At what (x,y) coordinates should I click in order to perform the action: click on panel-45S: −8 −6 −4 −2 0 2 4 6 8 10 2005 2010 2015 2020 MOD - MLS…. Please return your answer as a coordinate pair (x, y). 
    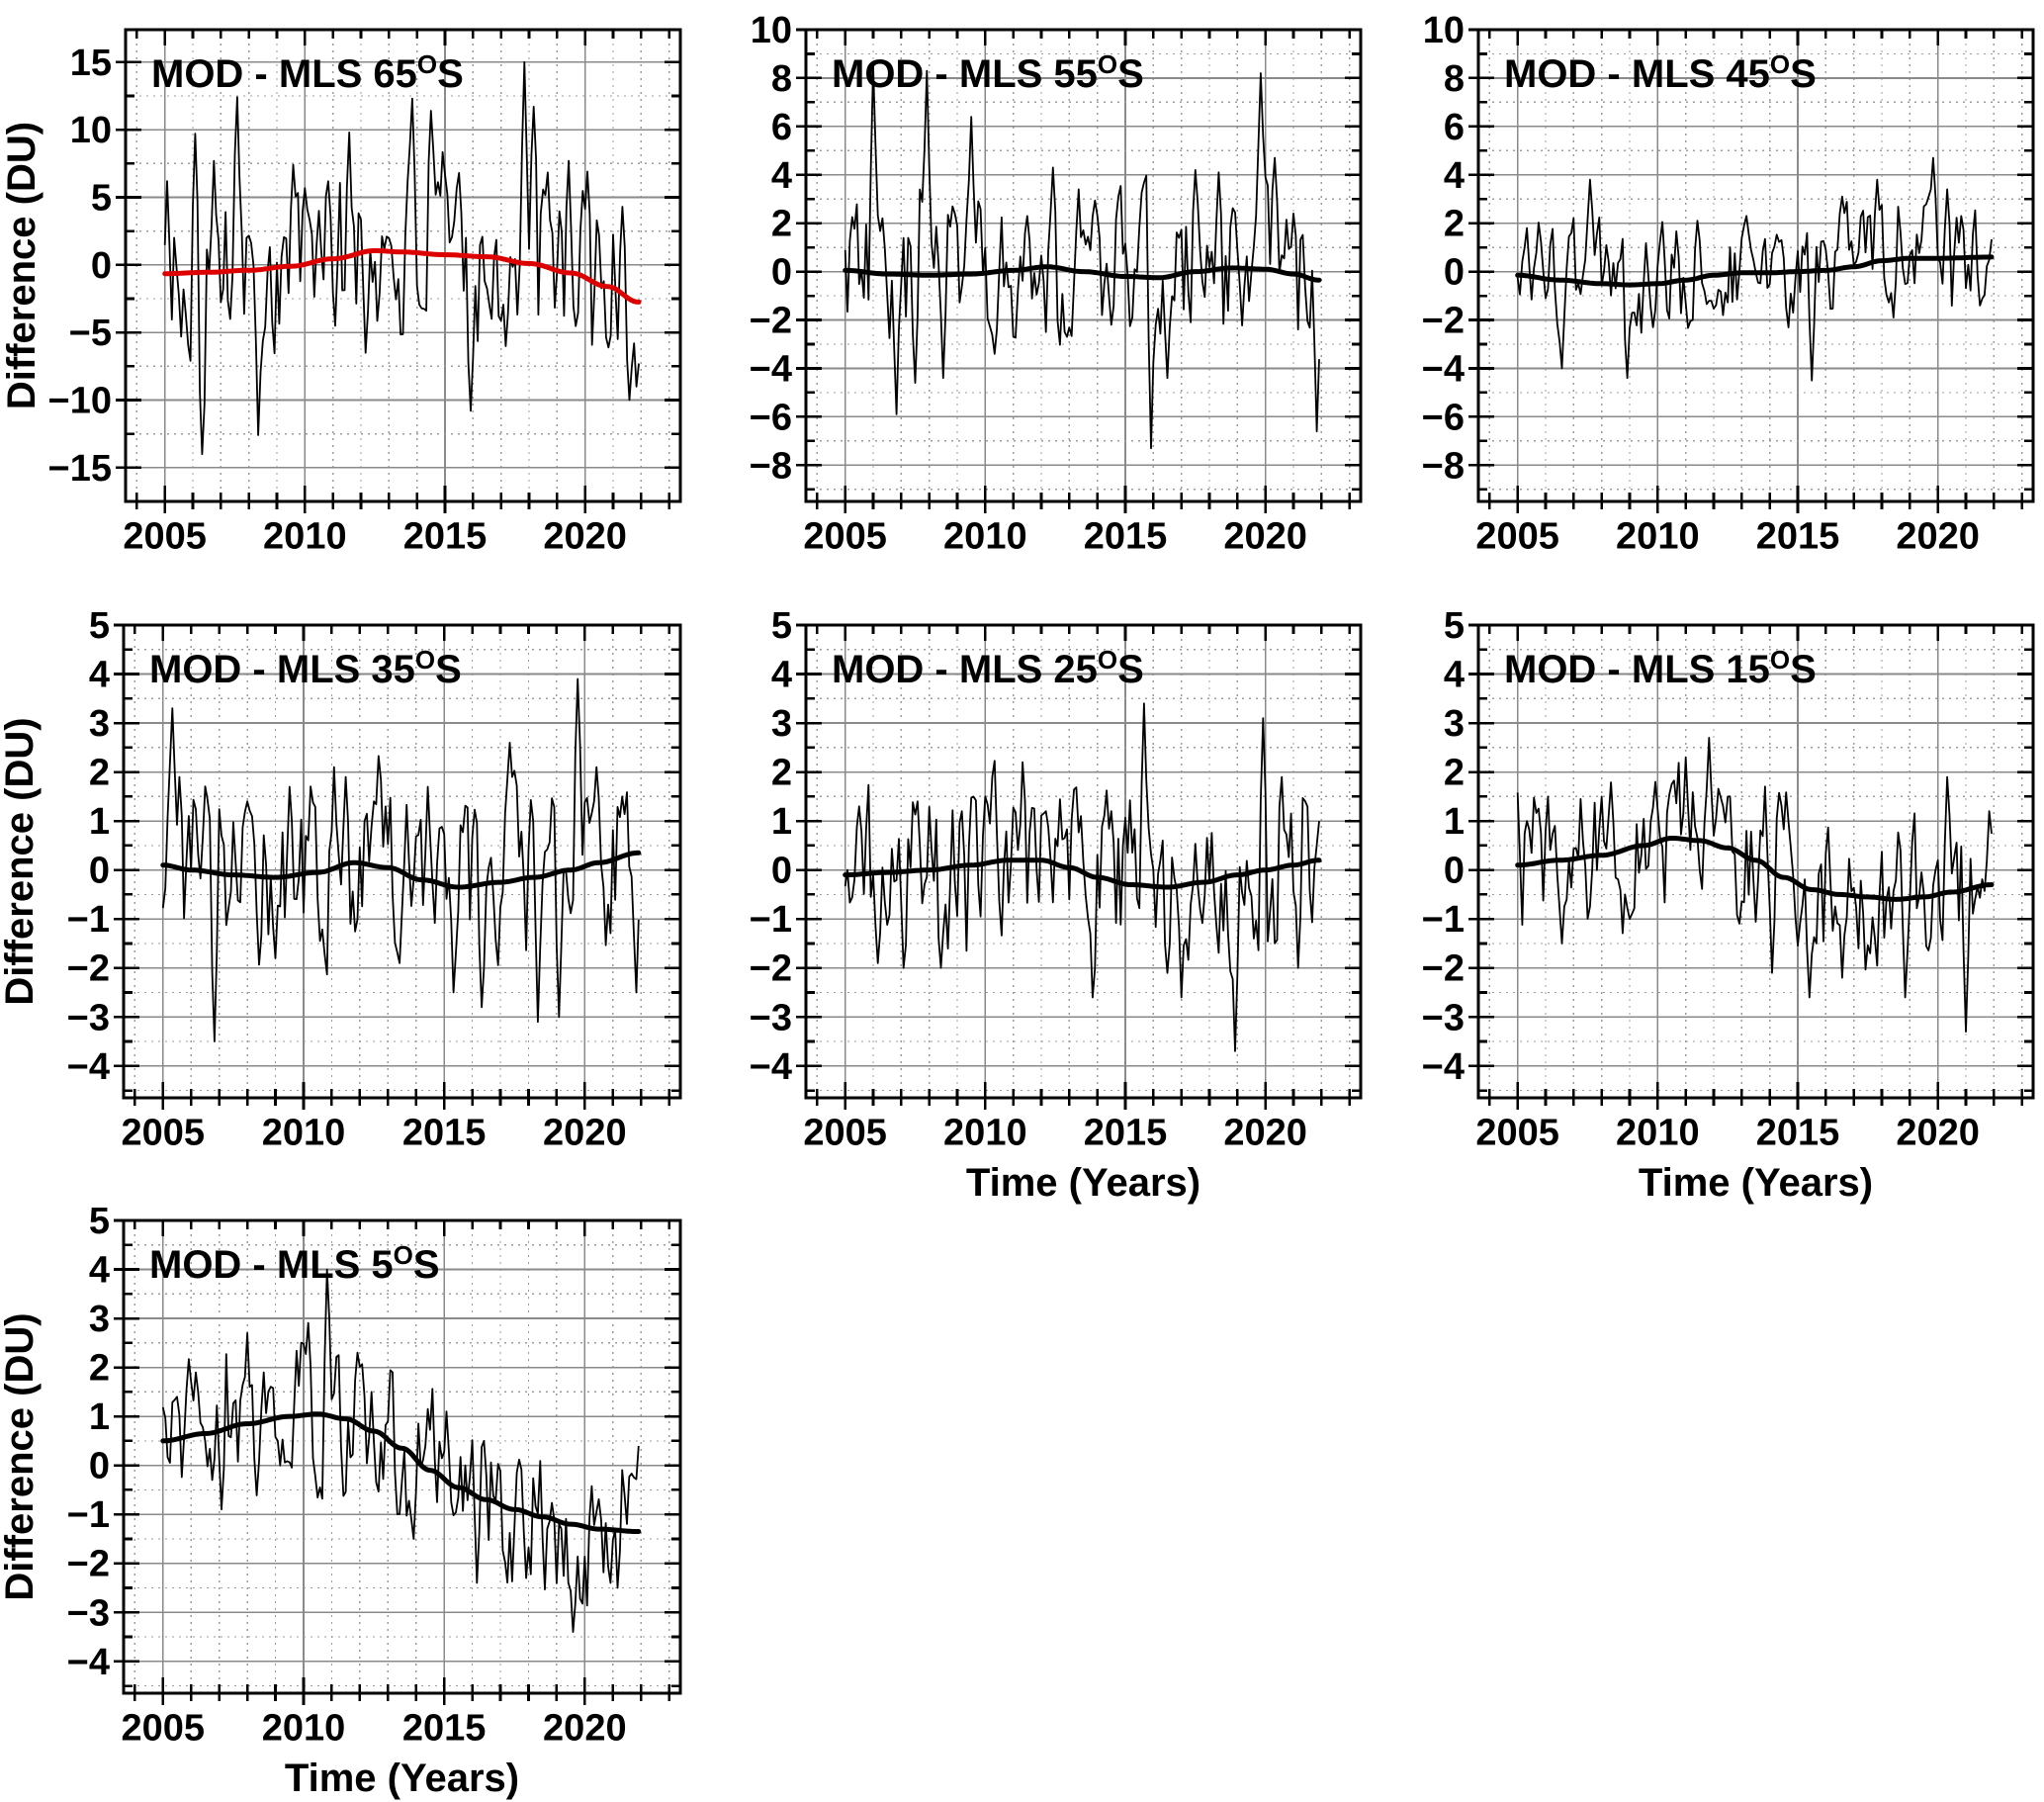
    Looking at the image, I should click on (1728, 284).